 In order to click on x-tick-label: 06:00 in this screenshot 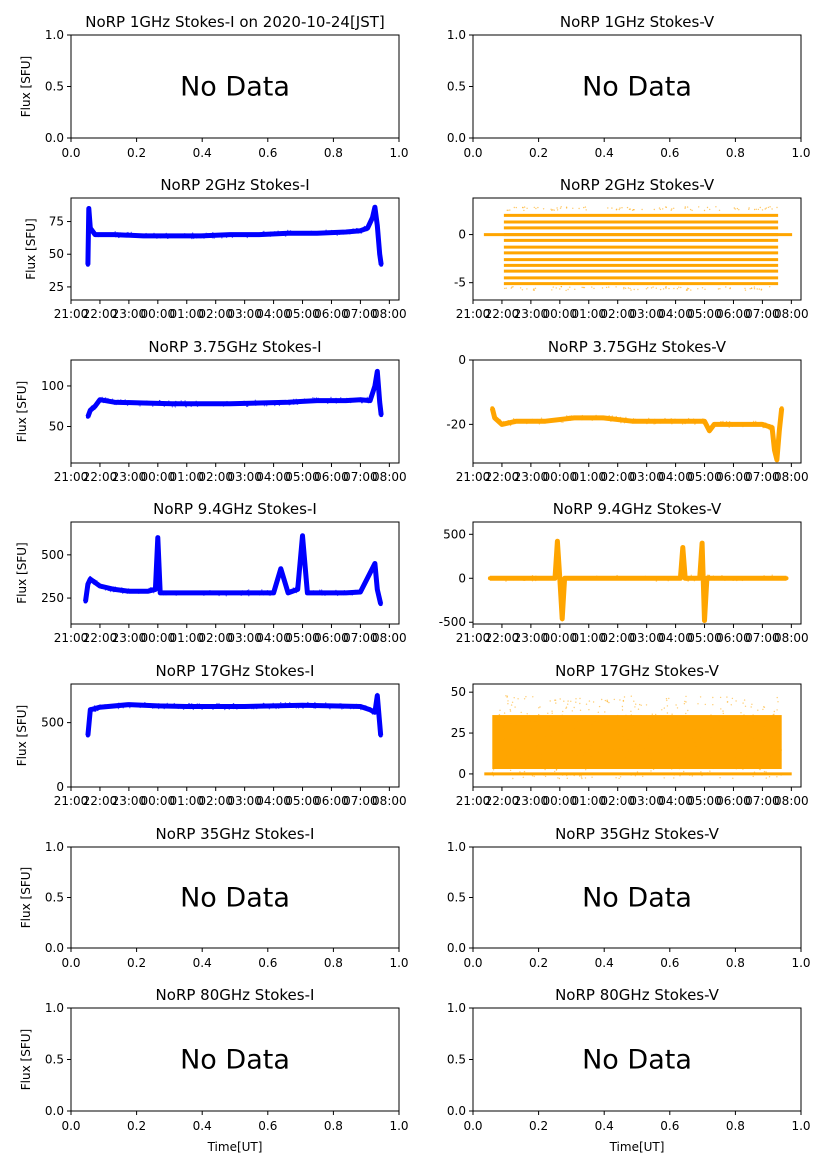, I will do `click(733, 638)`.